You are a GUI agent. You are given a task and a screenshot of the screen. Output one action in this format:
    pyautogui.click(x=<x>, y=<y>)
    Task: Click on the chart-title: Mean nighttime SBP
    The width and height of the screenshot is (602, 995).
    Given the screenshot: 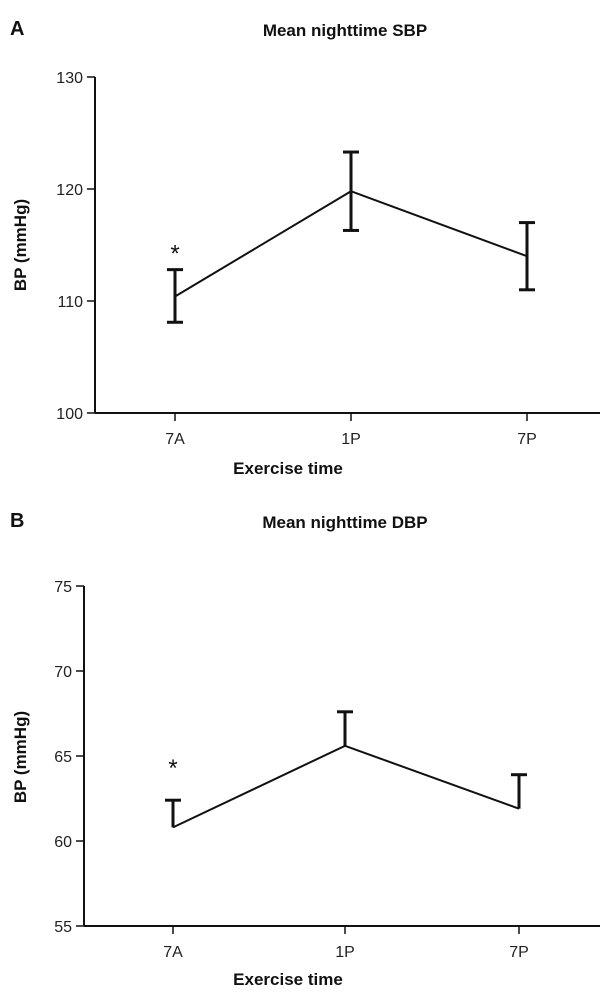 What is the action you would take?
    pyautogui.click(x=345, y=30)
    